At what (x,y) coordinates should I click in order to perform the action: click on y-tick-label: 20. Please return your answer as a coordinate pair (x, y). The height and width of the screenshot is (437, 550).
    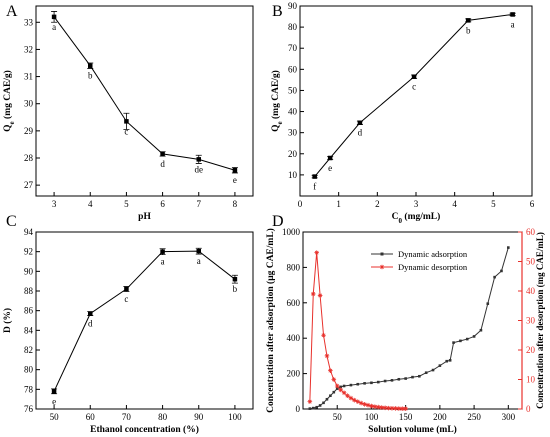
    Looking at the image, I should click on (293, 154).